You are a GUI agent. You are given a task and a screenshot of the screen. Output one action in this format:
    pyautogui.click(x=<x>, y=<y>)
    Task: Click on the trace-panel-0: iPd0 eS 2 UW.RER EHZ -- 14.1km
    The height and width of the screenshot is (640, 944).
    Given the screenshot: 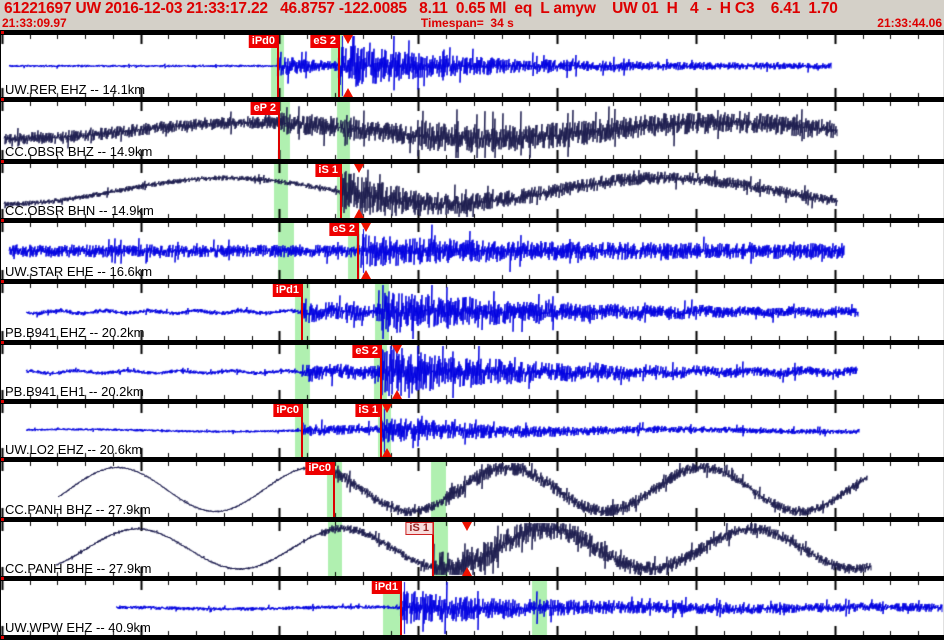 What is the action you would take?
    pyautogui.click(x=472, y=66)
    